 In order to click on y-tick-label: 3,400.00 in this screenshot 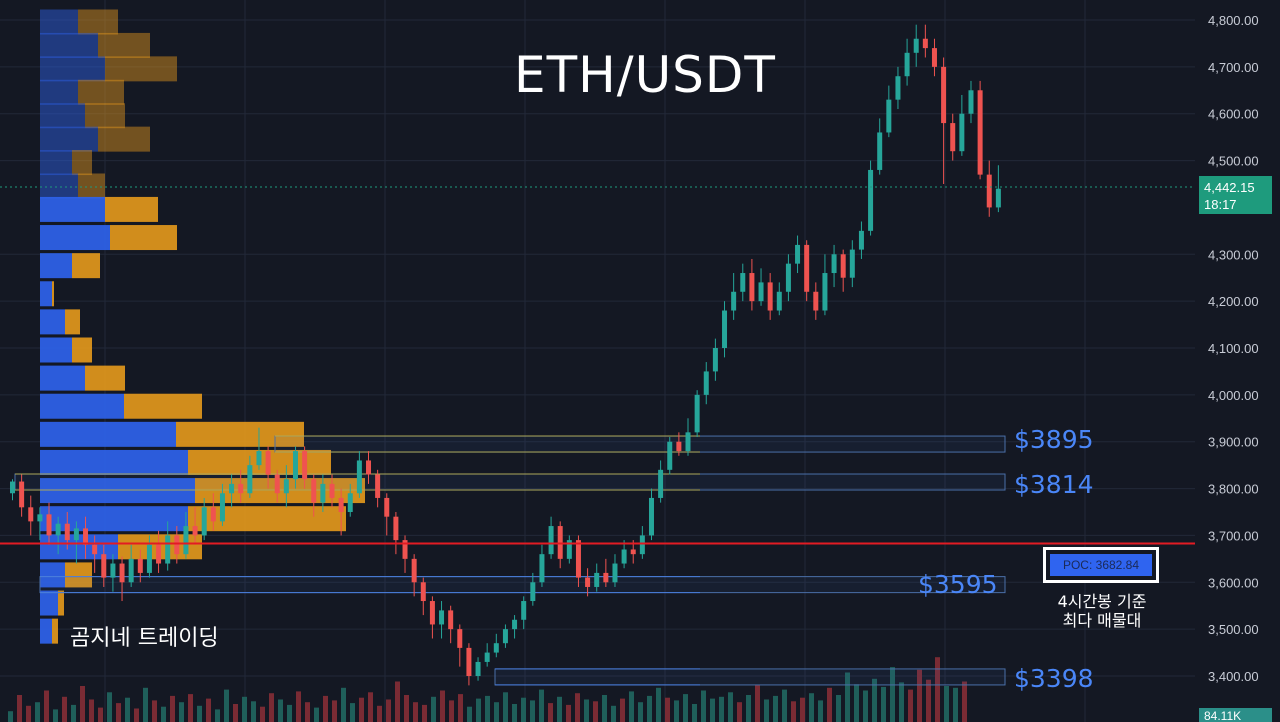, I will do `click(1233, 676)`.